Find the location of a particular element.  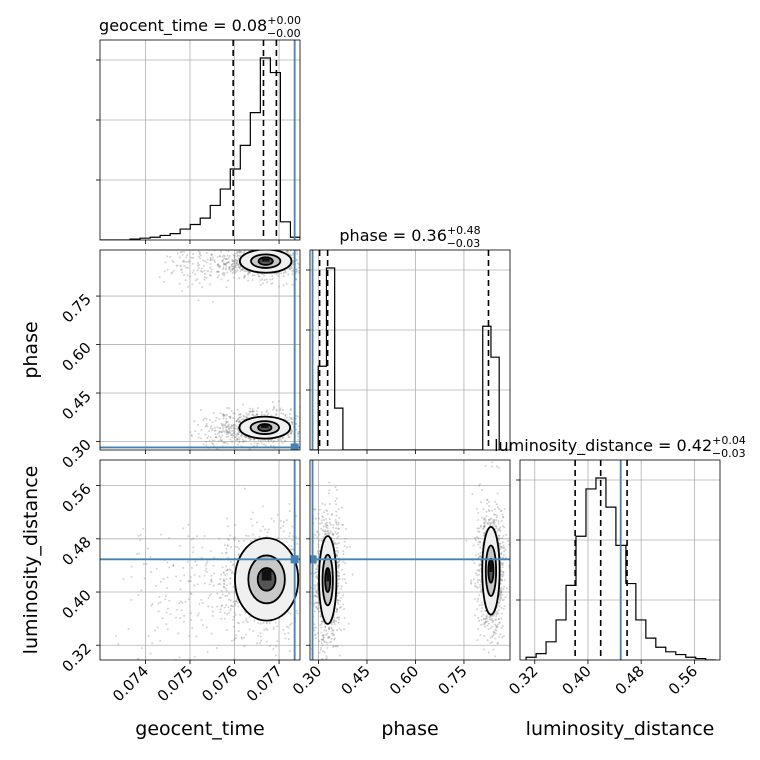

contour-line is located at coordinates (265, 427).